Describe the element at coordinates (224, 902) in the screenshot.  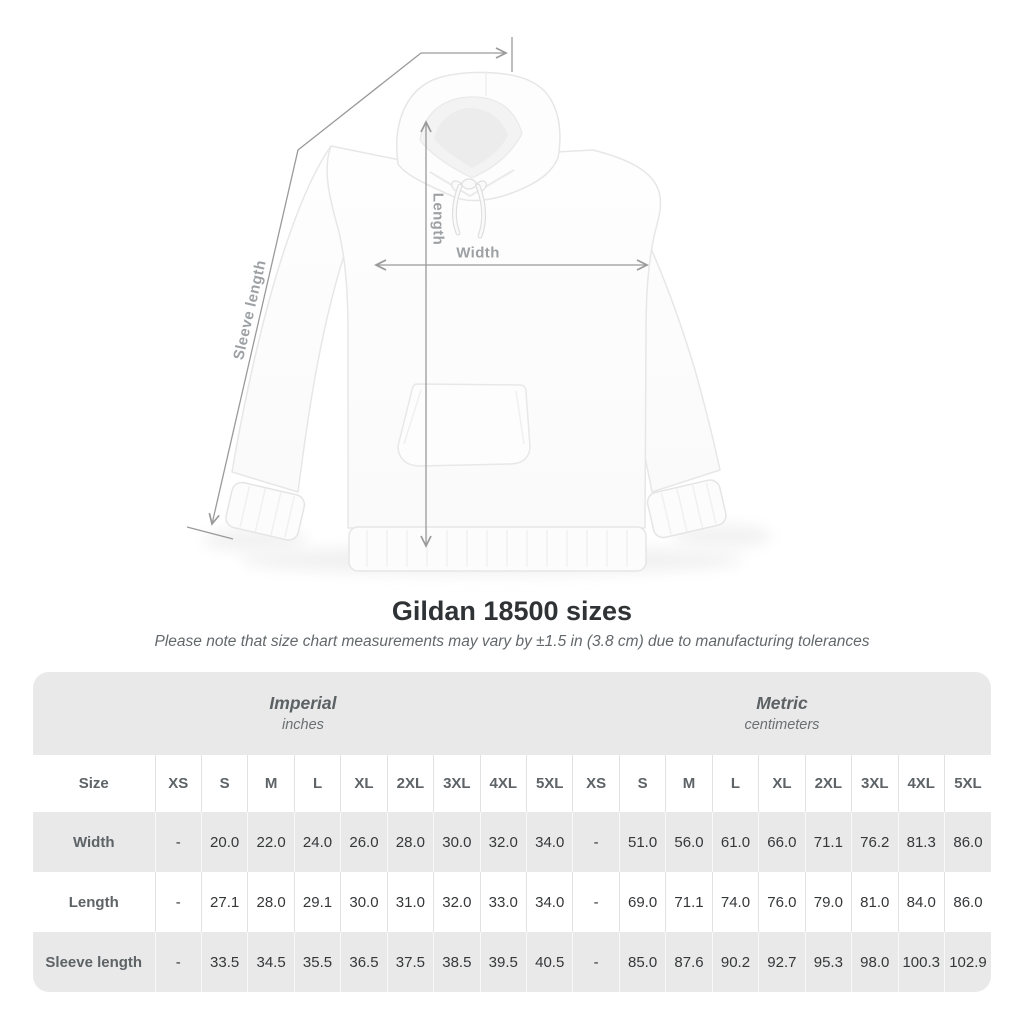
I see `value-cell: 27.1` at that location.